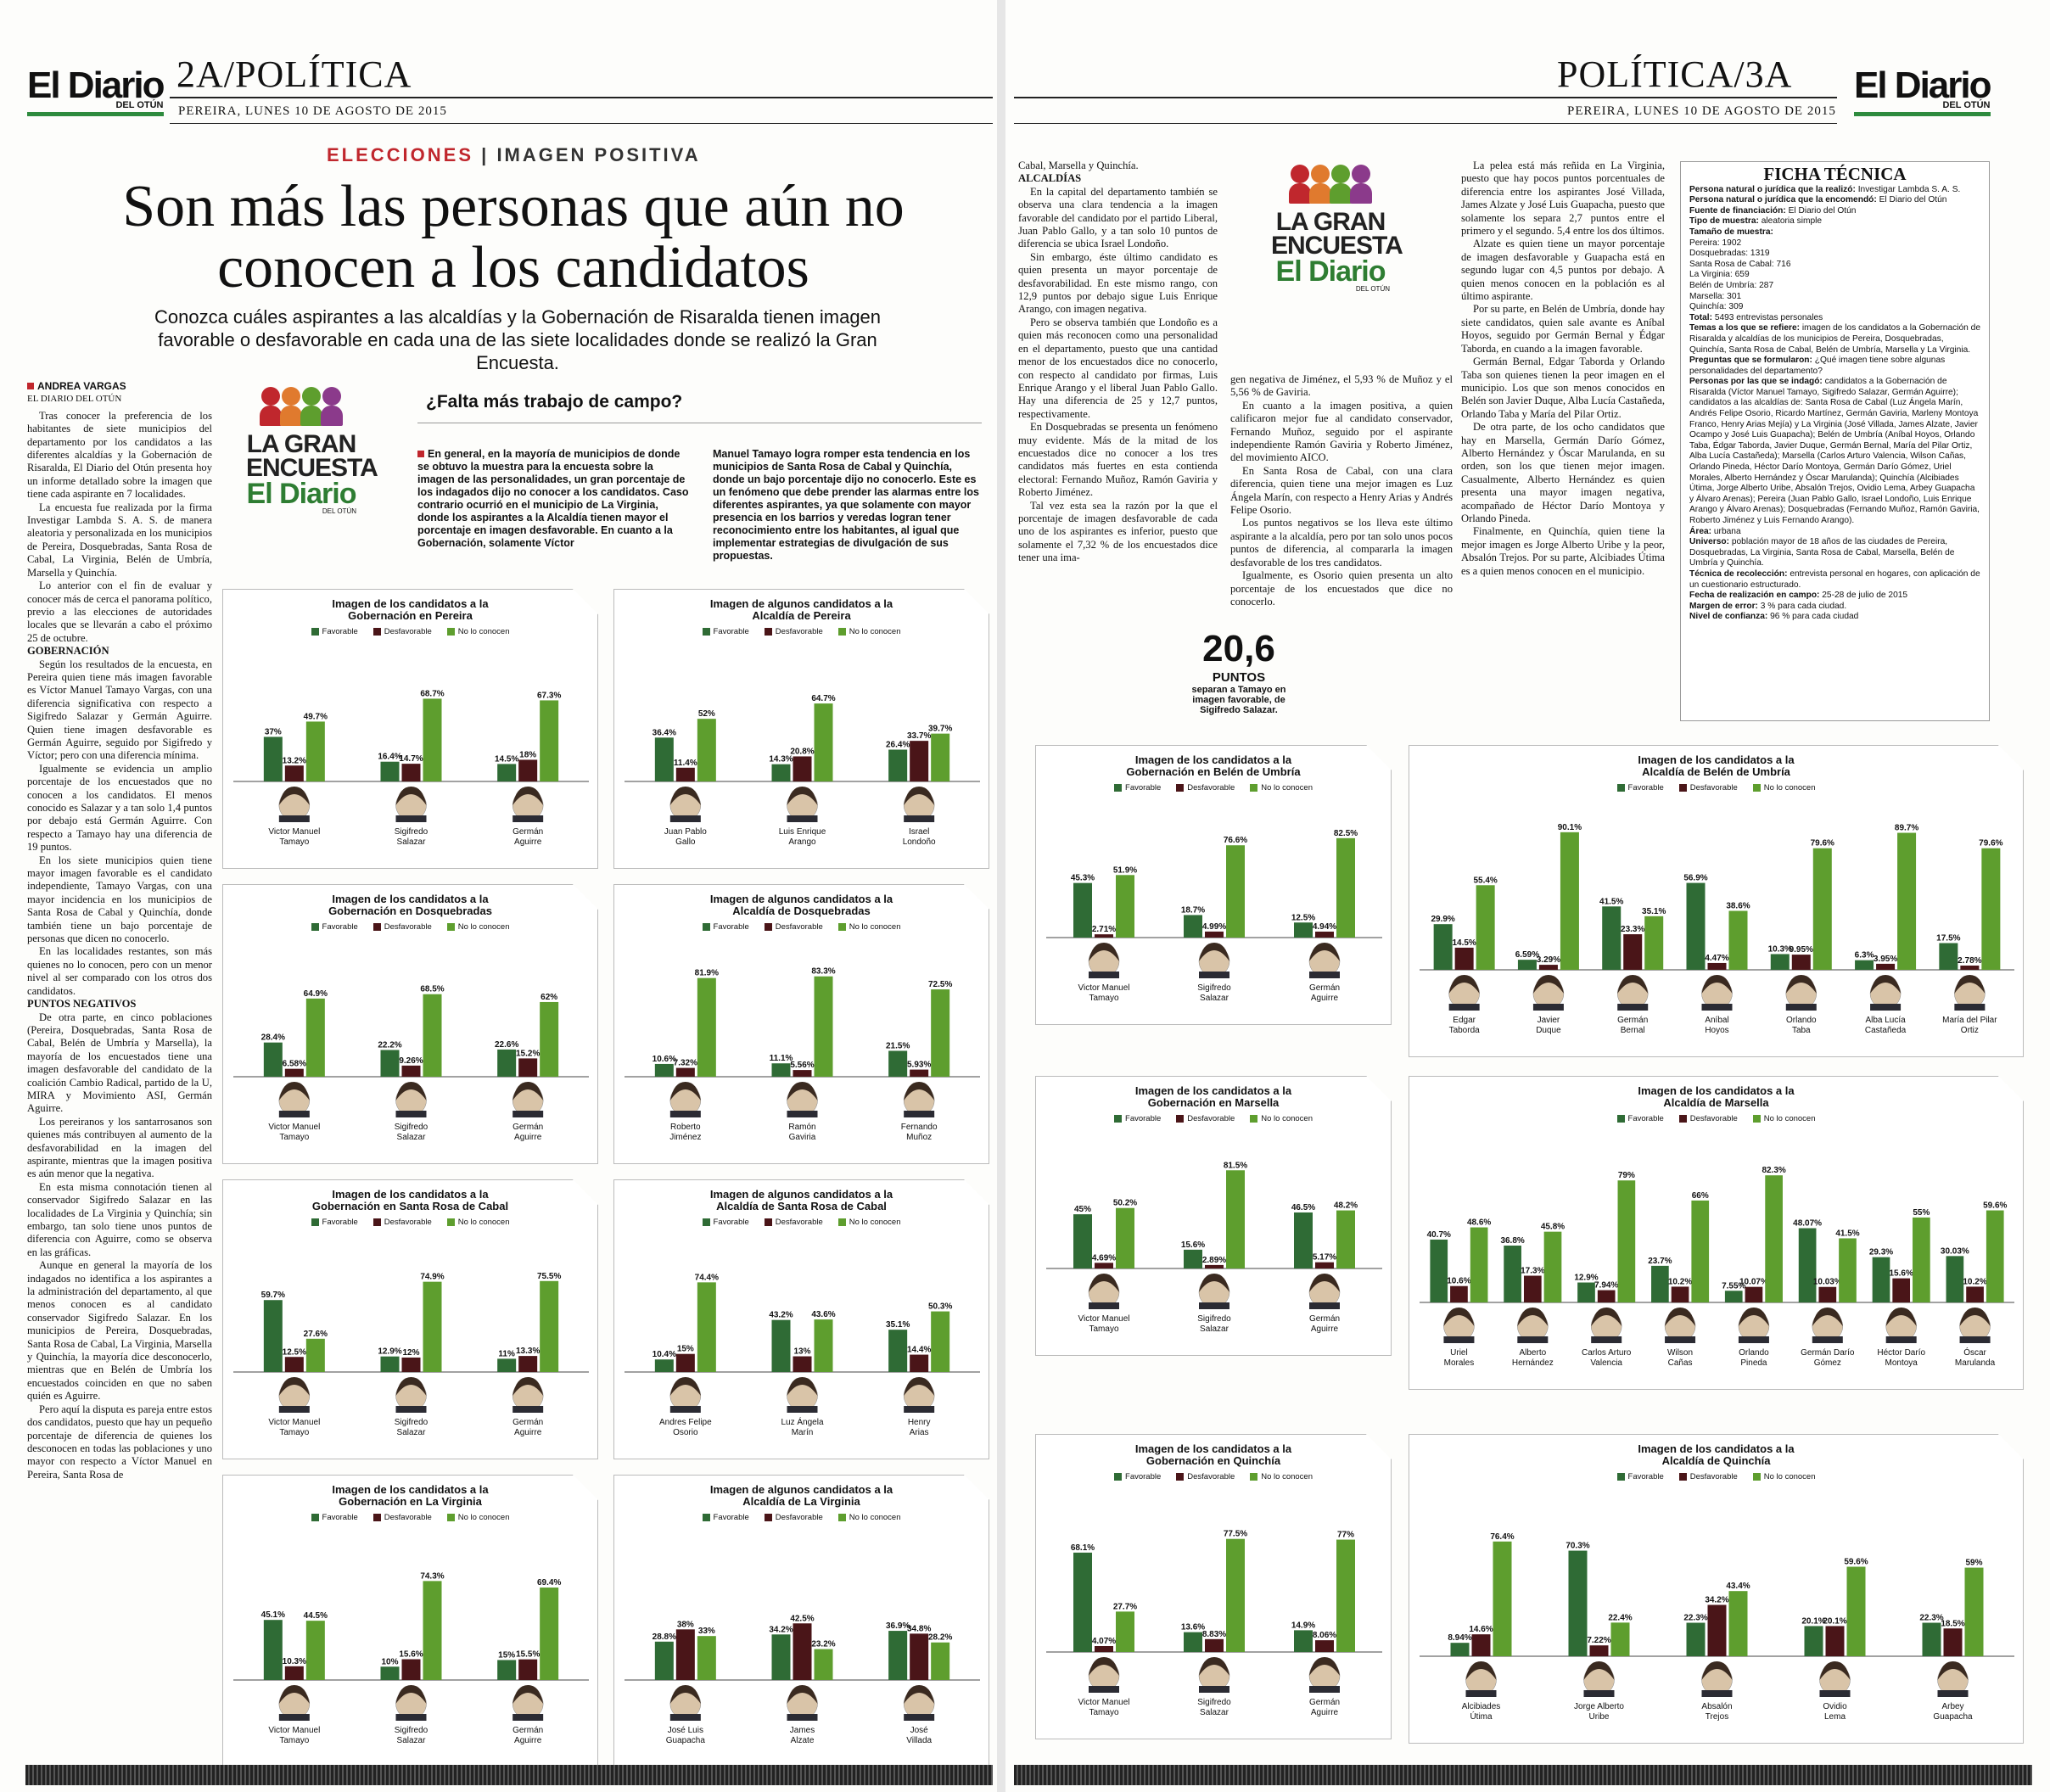 The height and width of the screenshot is (1792, 2050). Describe the element at coordinates (1660, 1261) in the screenshot. I see `bar-value-label: 23.7%` at that location.